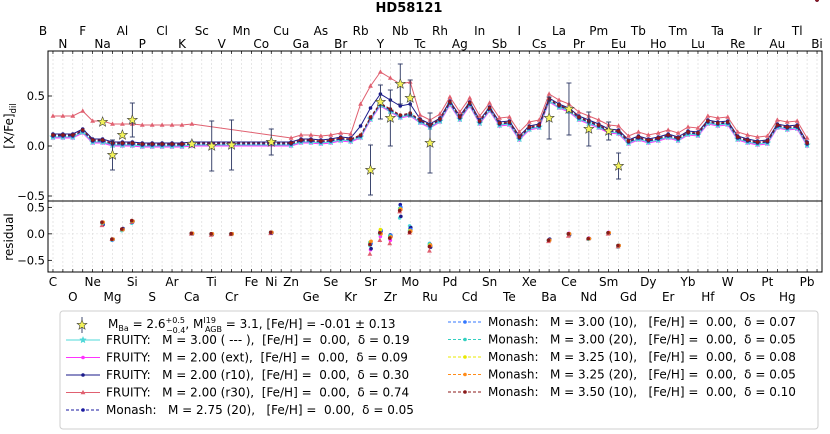 The height and width of the screenshot is (434, 830). What do you see at coordinates (370, 169) in the screenshot?
I see `observed-star-Sr` at bounding box center [370, 169].